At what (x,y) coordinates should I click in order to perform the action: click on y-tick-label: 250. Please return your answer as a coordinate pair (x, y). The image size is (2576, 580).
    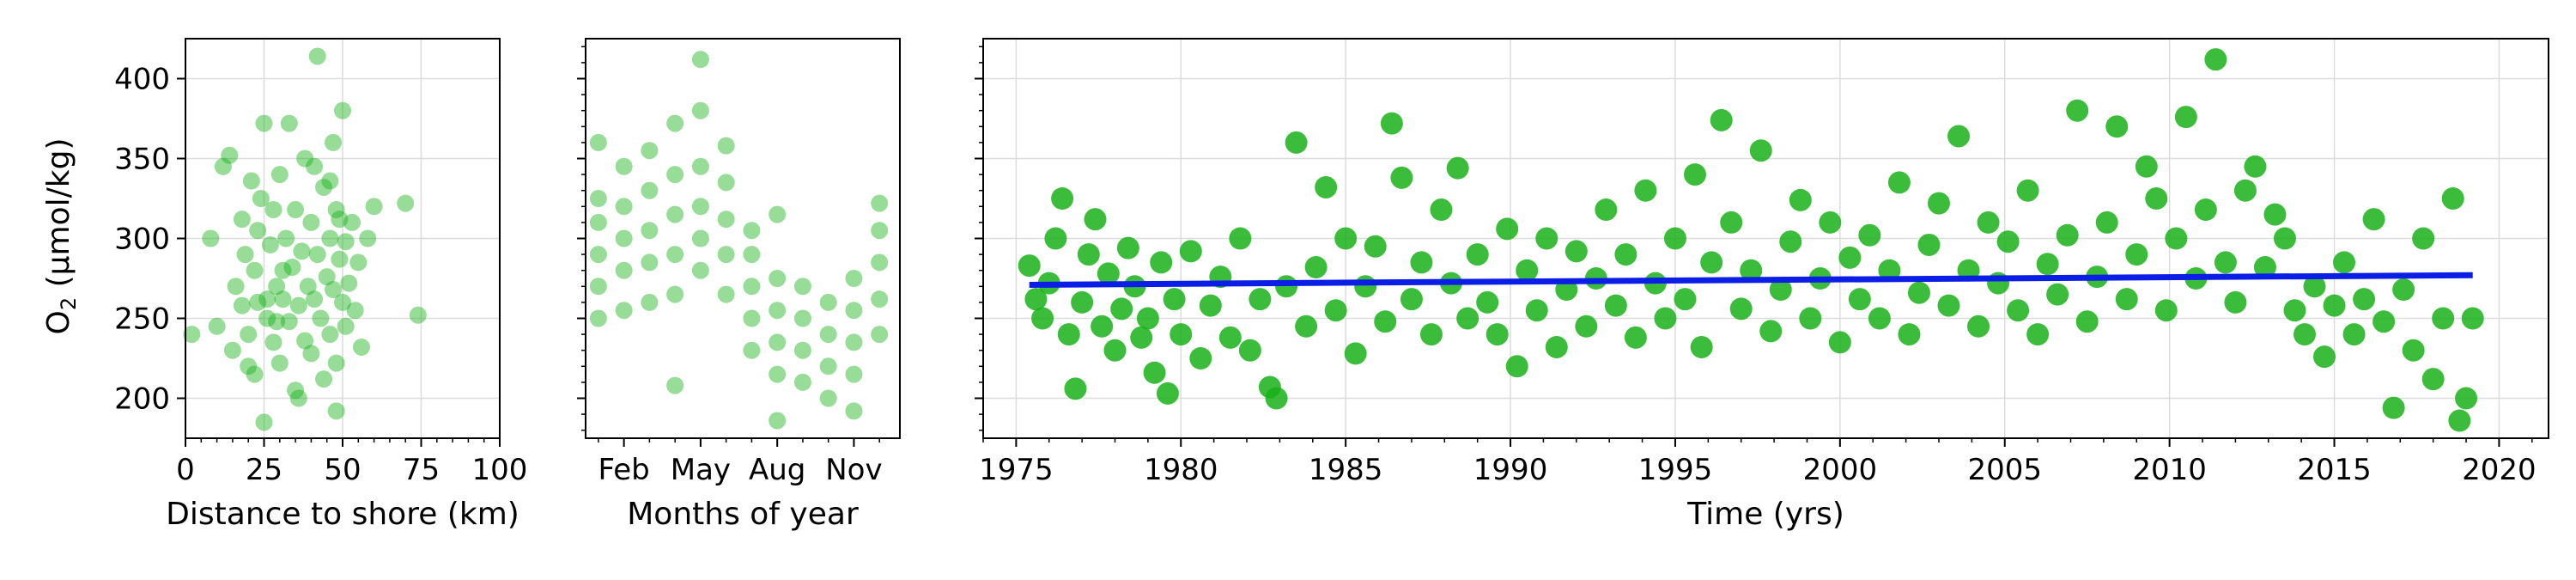
    Looking at the image, I should click on (142, 319).